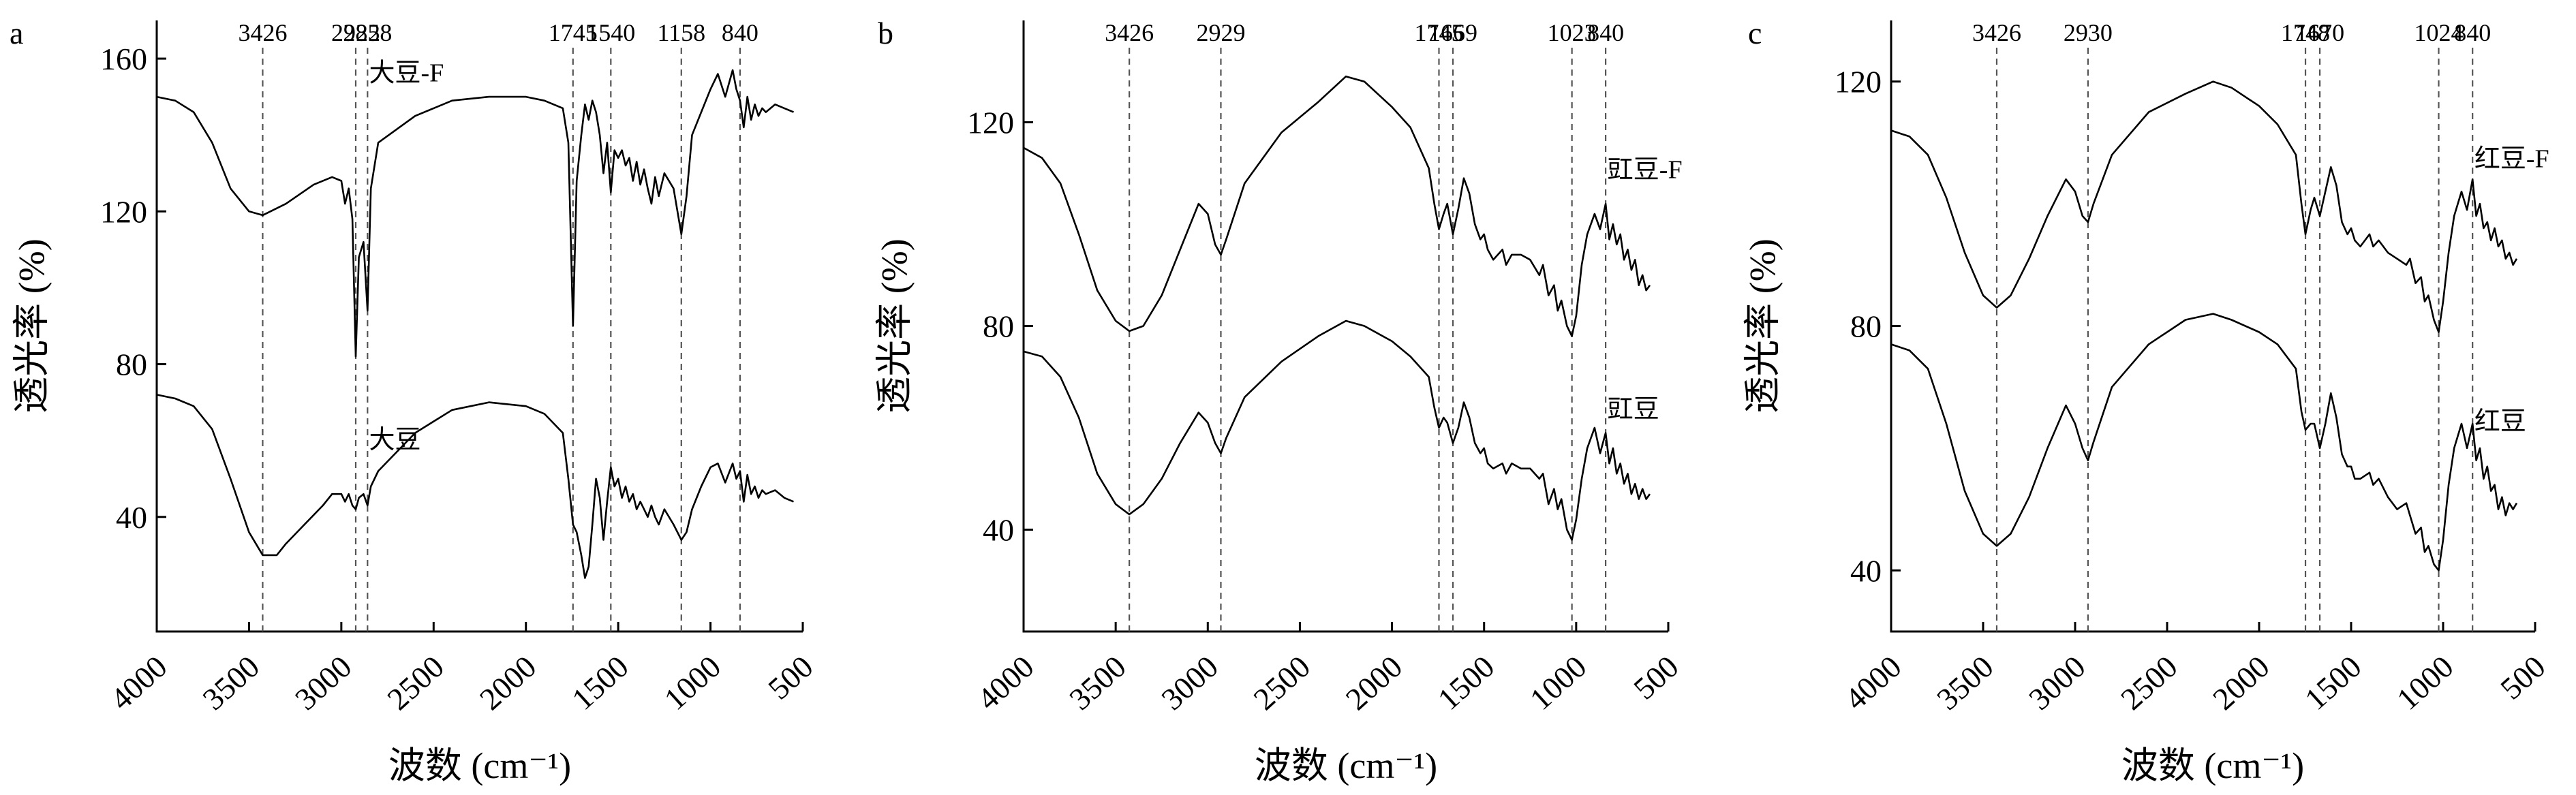 The image size is (2576, 795). Describe the element at coordinates (2511, 158) in the screenshot. I see `series-label: 红豆-F` at that location.